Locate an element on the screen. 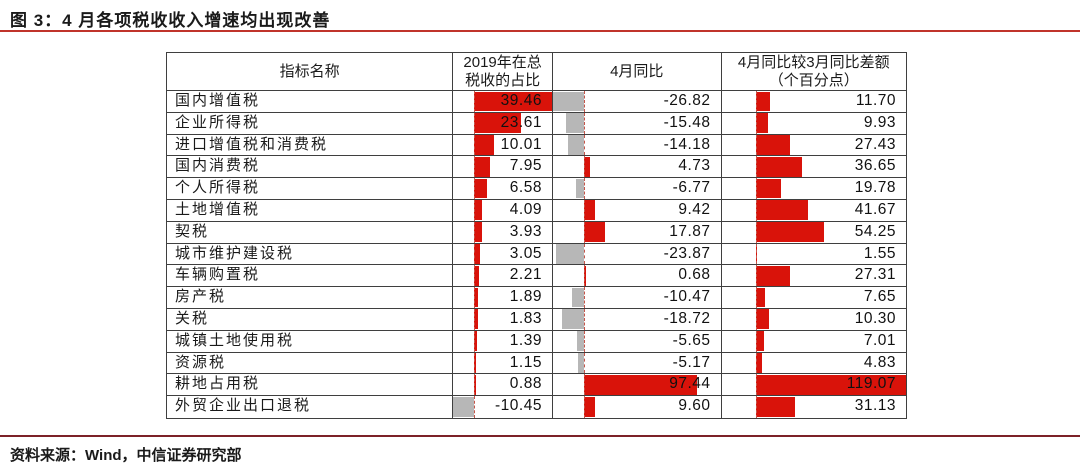  yoy-cell: 9.60 is located at coordinates (637, 407).